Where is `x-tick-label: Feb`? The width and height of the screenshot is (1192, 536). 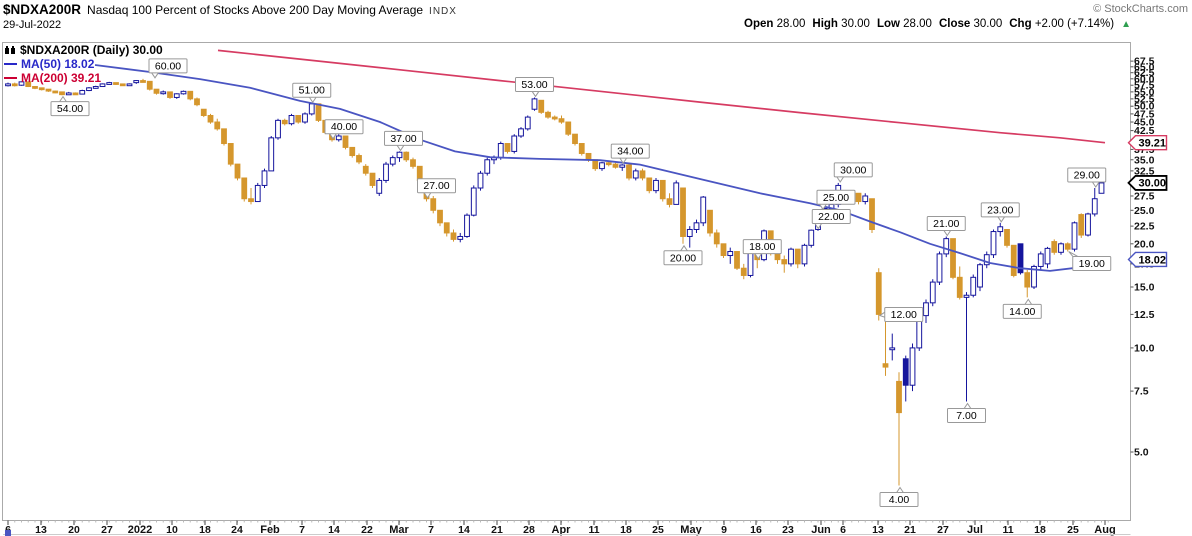 x-tick-label: Feb is located at coordinates (270, 530).